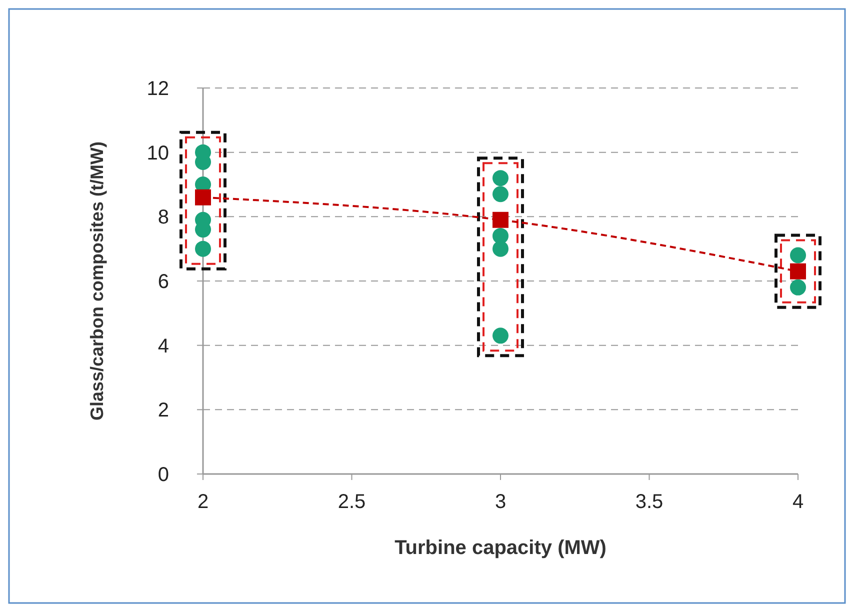 The width and height of the screenshot is (854, 612). What do you see at coordinates (163, 217) in the screenshot?
I see `y-tick-label: 8` at bounding box center [163, 217].